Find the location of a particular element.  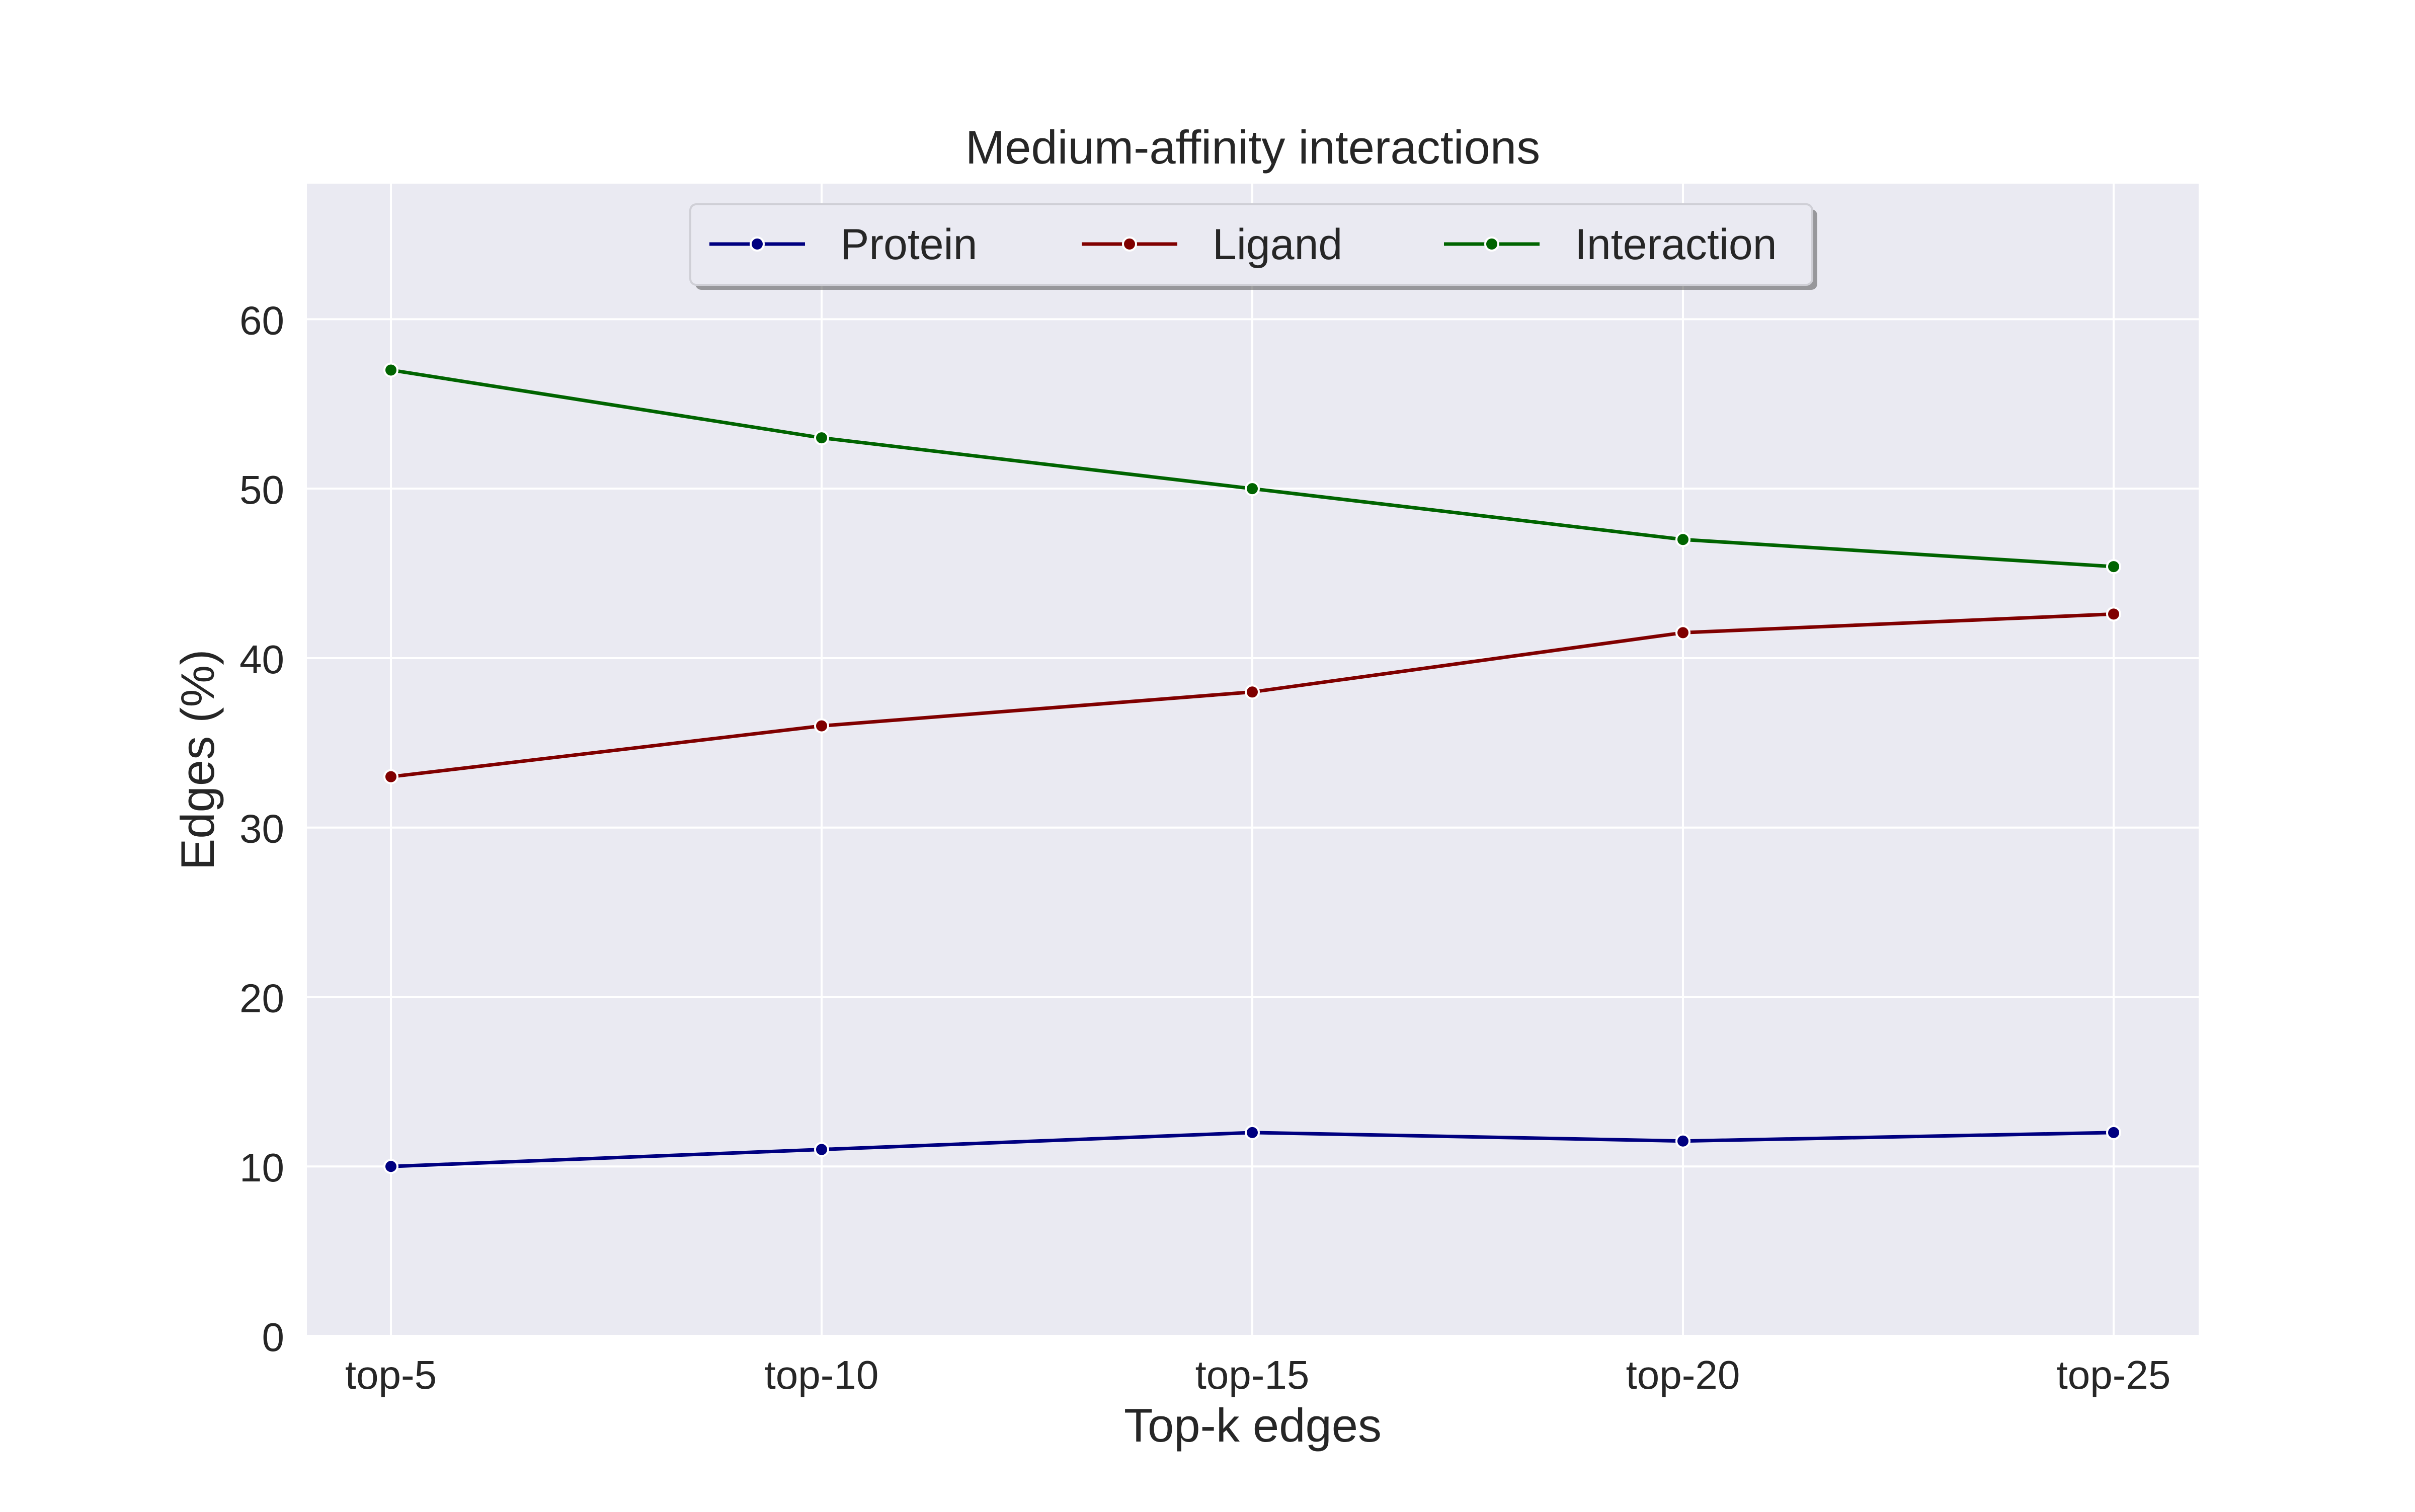

legend-marker-ligand is located at coordinates (1129, 244).